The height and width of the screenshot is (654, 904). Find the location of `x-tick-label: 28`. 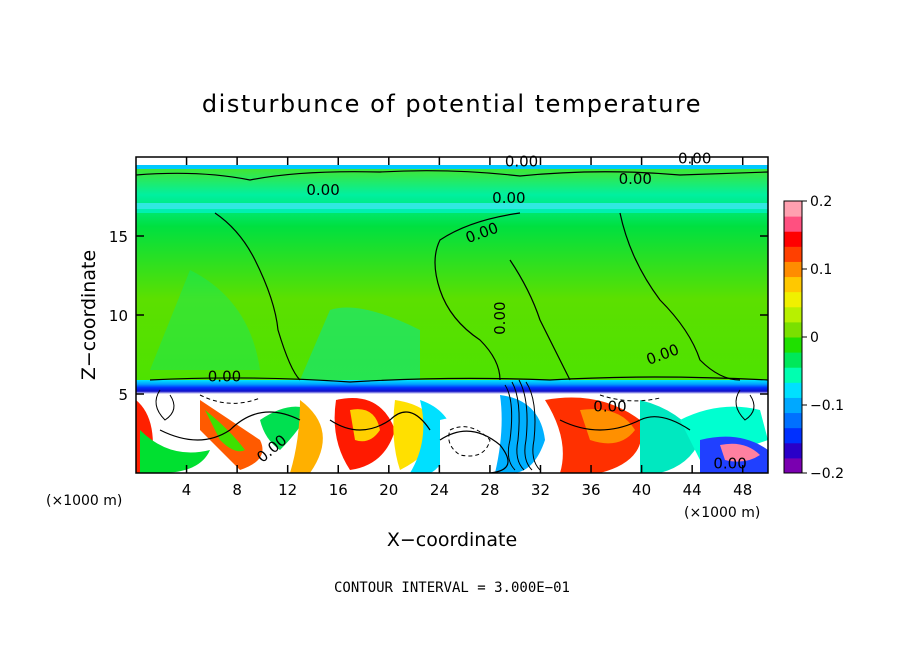

x-tick-label: 28 is located at coordinates (489, 490).